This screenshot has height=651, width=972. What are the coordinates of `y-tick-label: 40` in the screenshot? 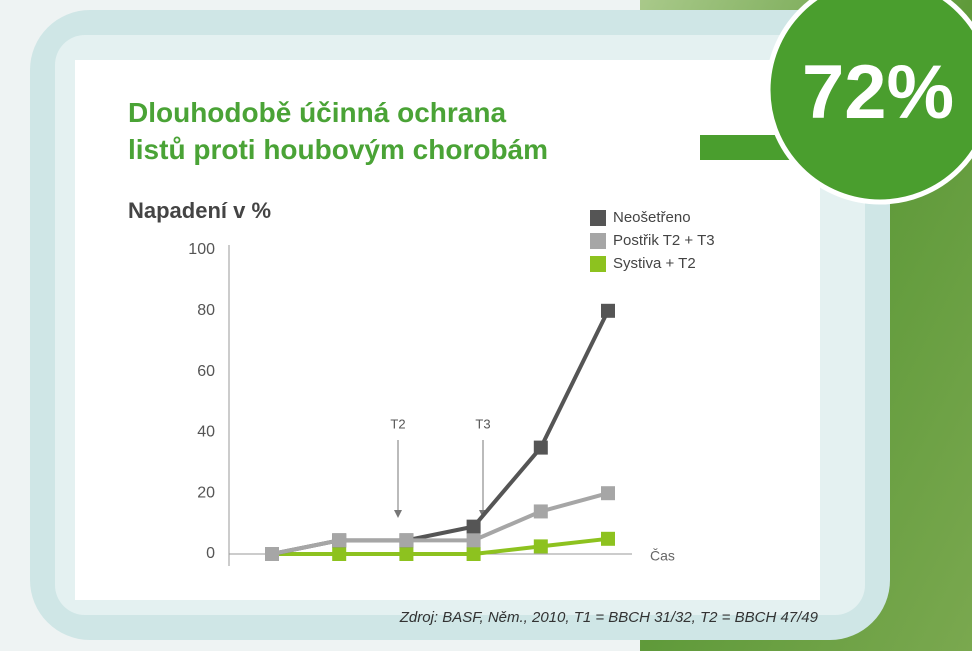 It's located at (206, 432).